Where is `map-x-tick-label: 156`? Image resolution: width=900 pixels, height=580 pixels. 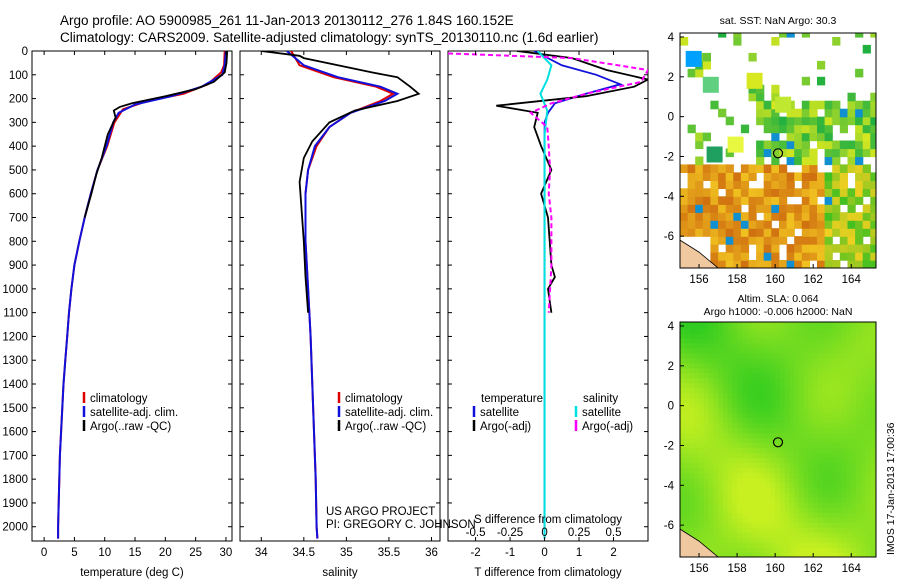
map-x-tick-label: 156 is located at coordinates (698, 280).